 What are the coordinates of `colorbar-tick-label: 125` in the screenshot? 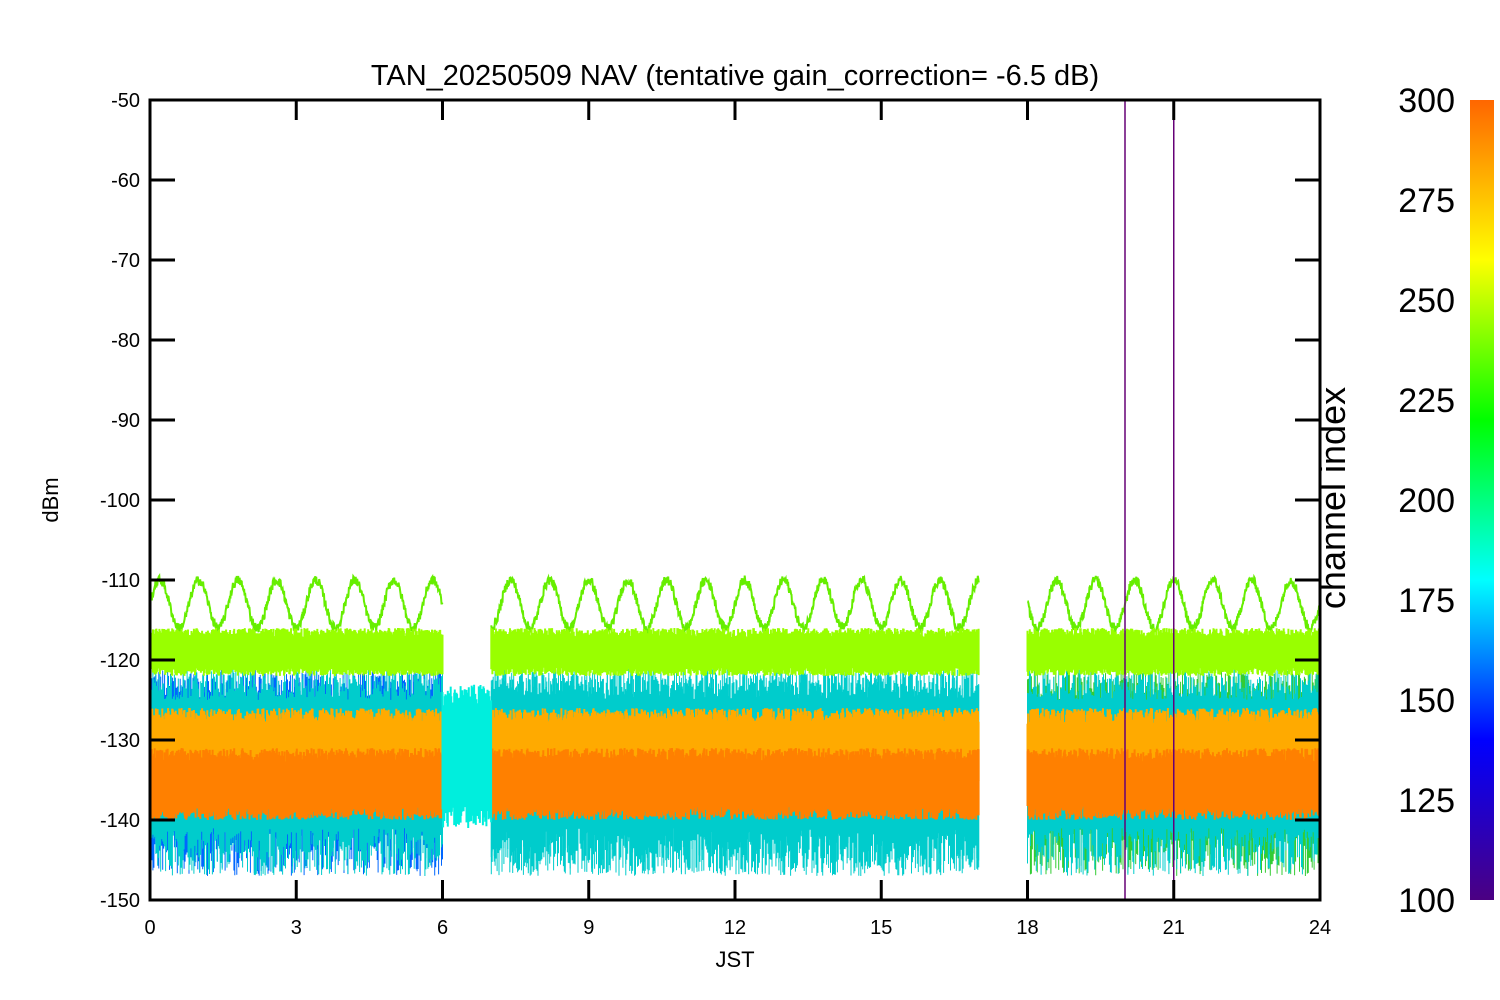 It's located at (1426, 801).